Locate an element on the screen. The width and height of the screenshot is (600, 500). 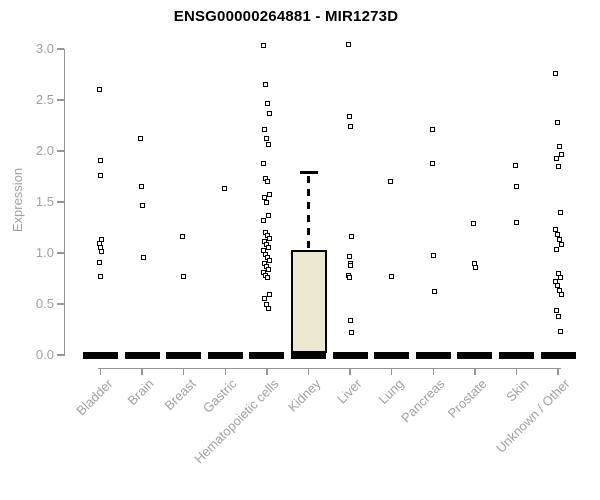
y-tick-label: 1.0 is located at coordinates (44, 252).